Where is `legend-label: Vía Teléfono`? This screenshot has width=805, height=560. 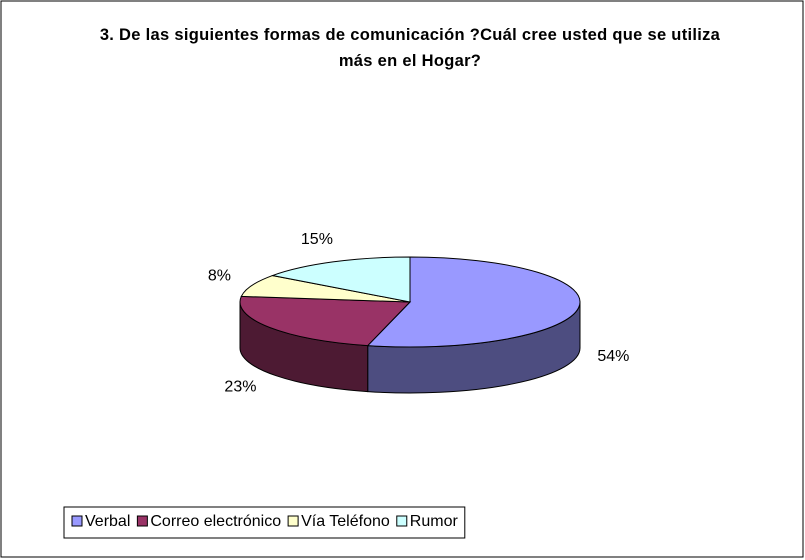 legend-label: Vía Teléfono is located at coordinates (345, 521).